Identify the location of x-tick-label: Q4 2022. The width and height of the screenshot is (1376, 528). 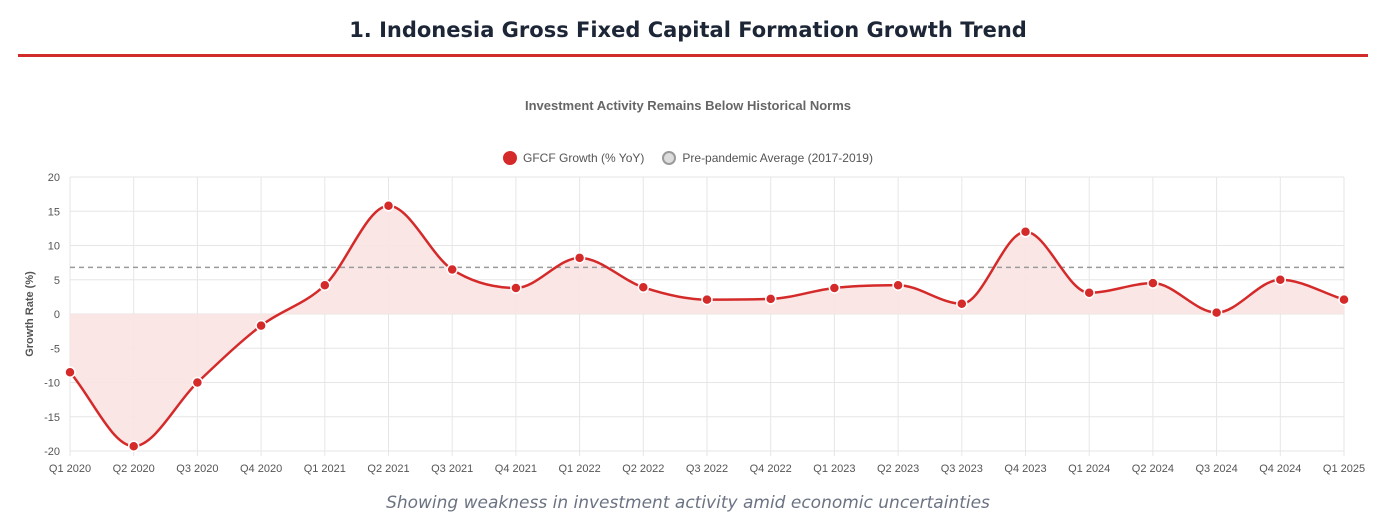
(771, 469).